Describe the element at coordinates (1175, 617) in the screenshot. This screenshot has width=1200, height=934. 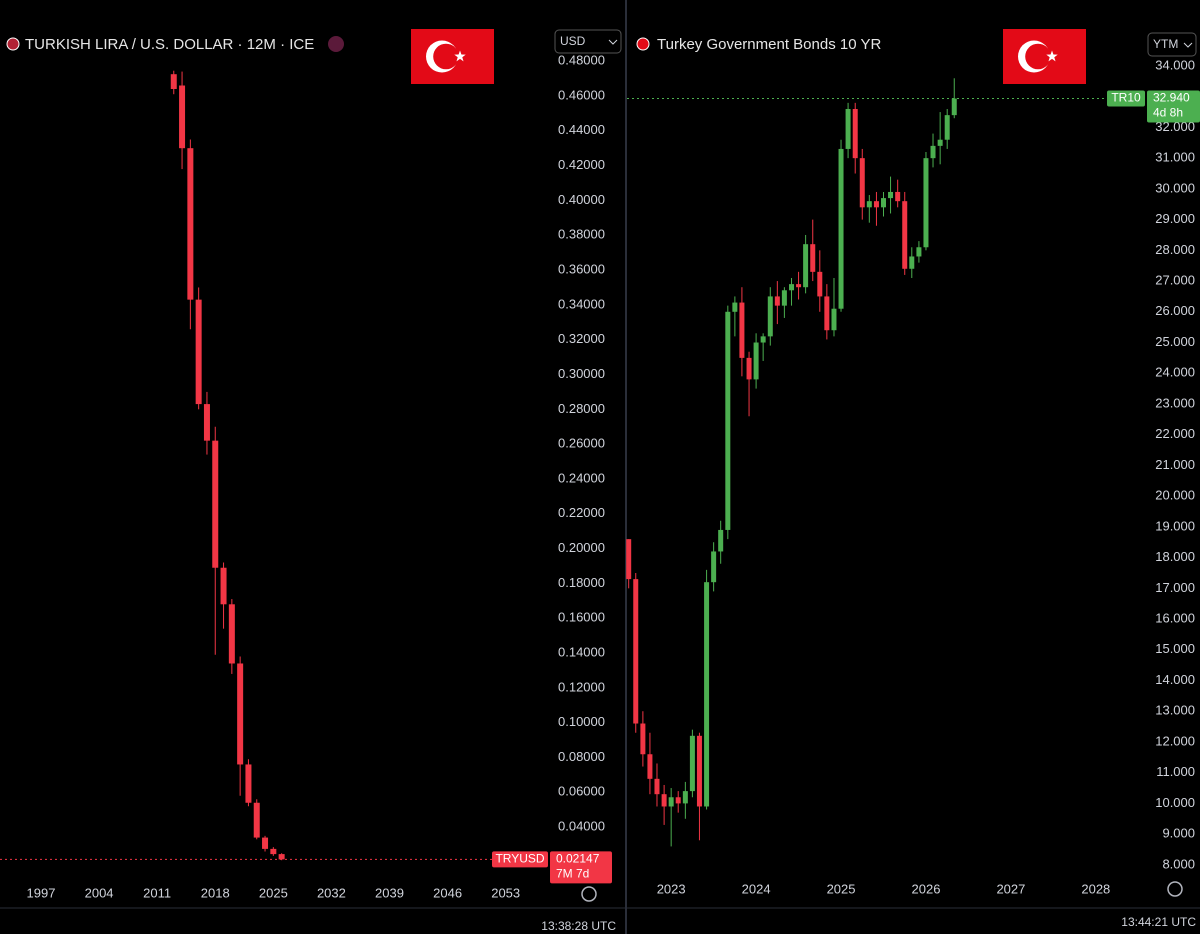
I see `y-tick-label: 16.000` at that location.